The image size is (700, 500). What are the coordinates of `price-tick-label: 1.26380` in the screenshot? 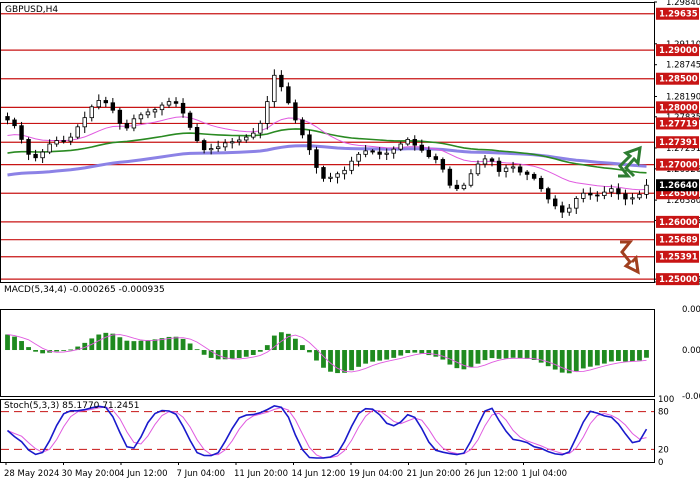 It's located at (683, 201).